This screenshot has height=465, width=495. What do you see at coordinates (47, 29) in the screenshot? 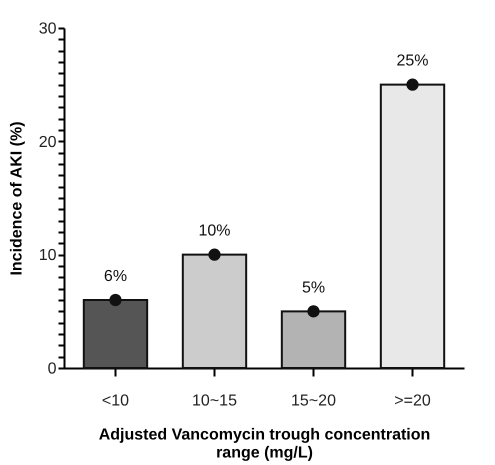
I see `y-tick-label: 30` at bounding box center [47, 29].